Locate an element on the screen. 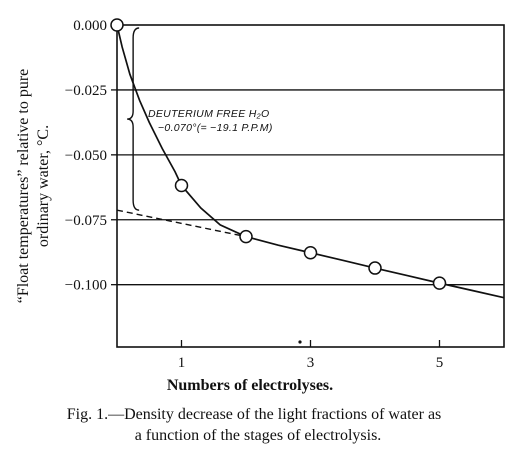 This screenshot has height=455, width=519. x-tick-label-1: 3 is located at coordinates (311, 363).